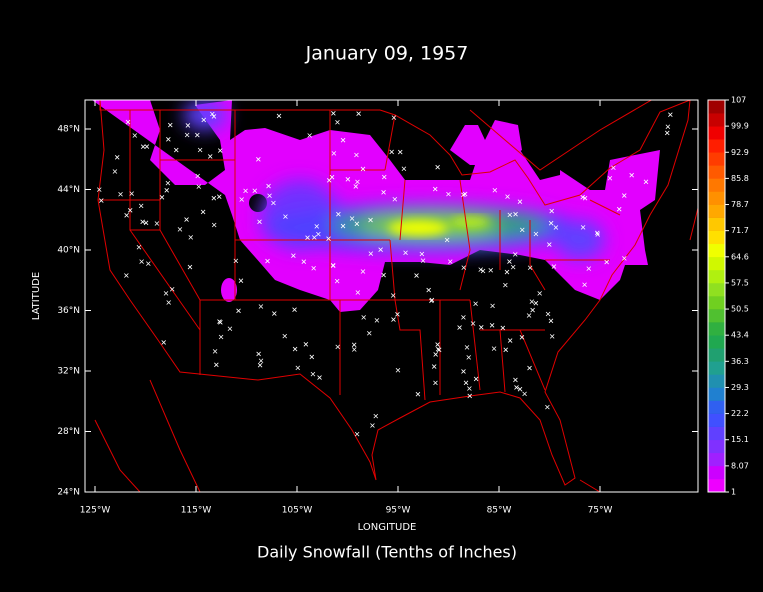  I want to click on colorbar-label: 92.9, so click(740, 152).